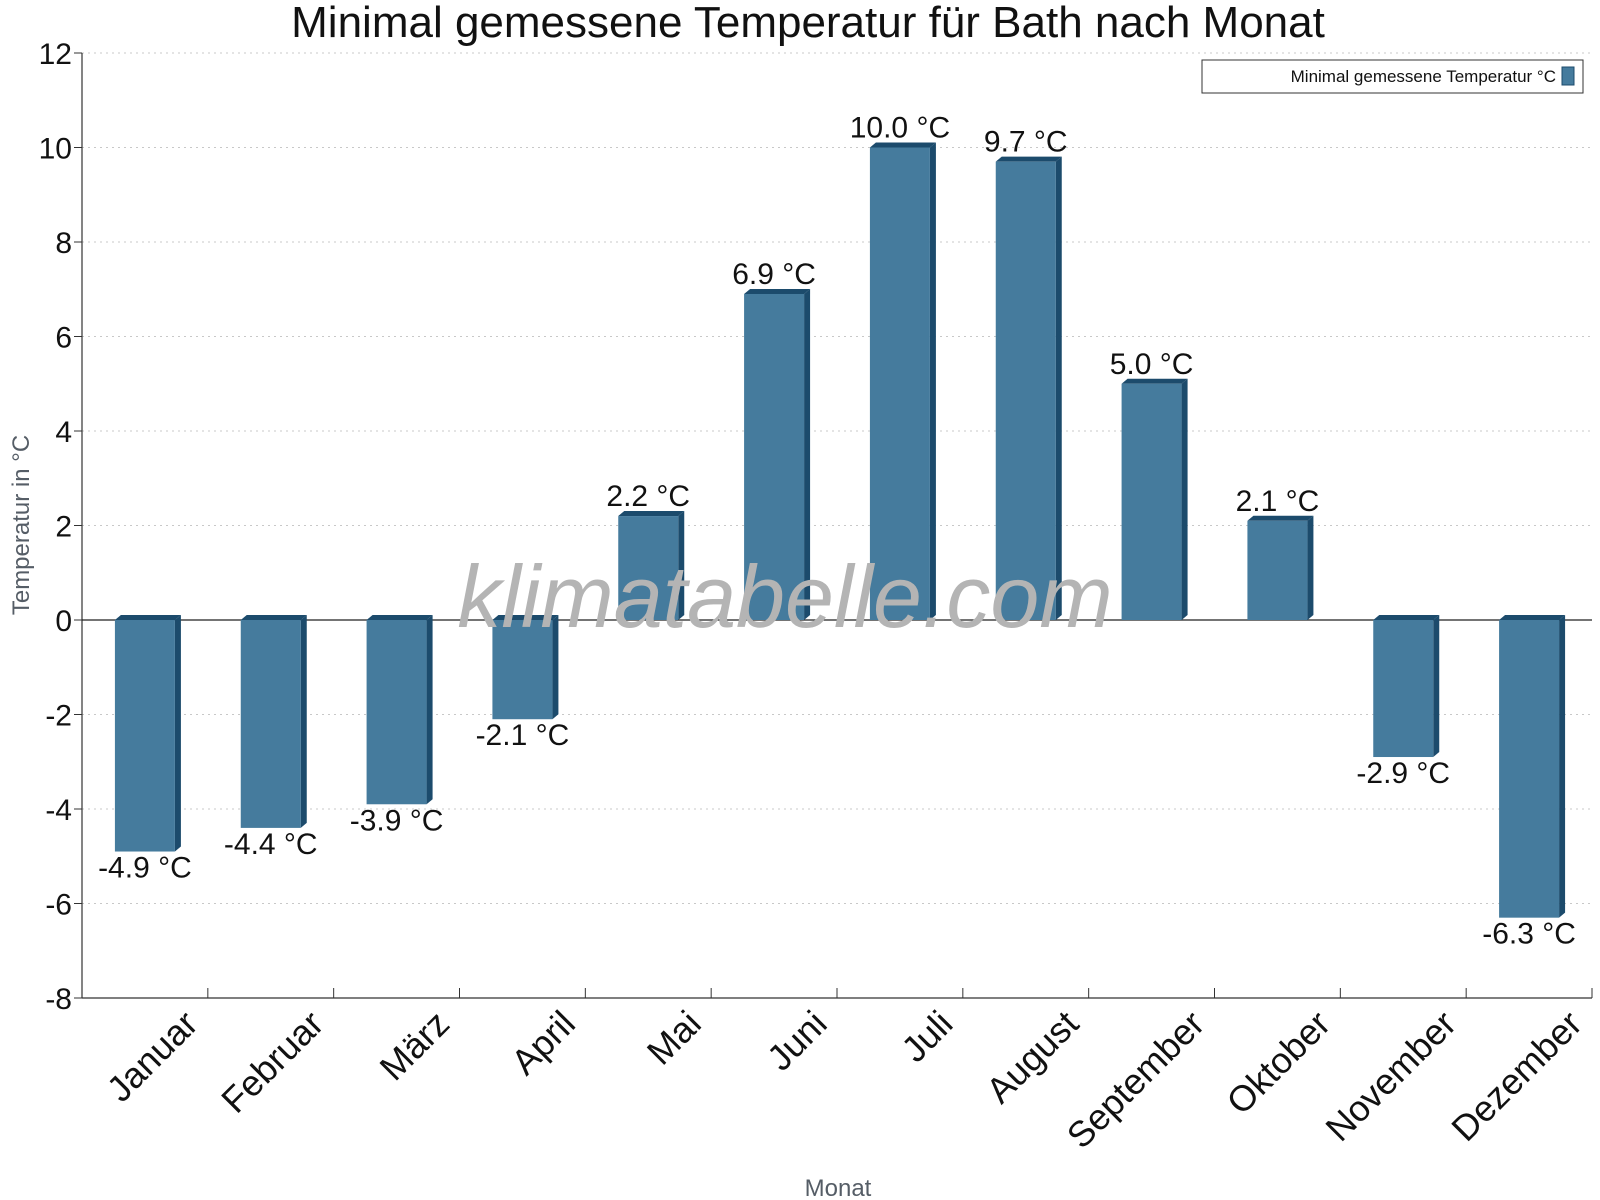  I want to click on y-tick-label: 4, so click(63, 432).